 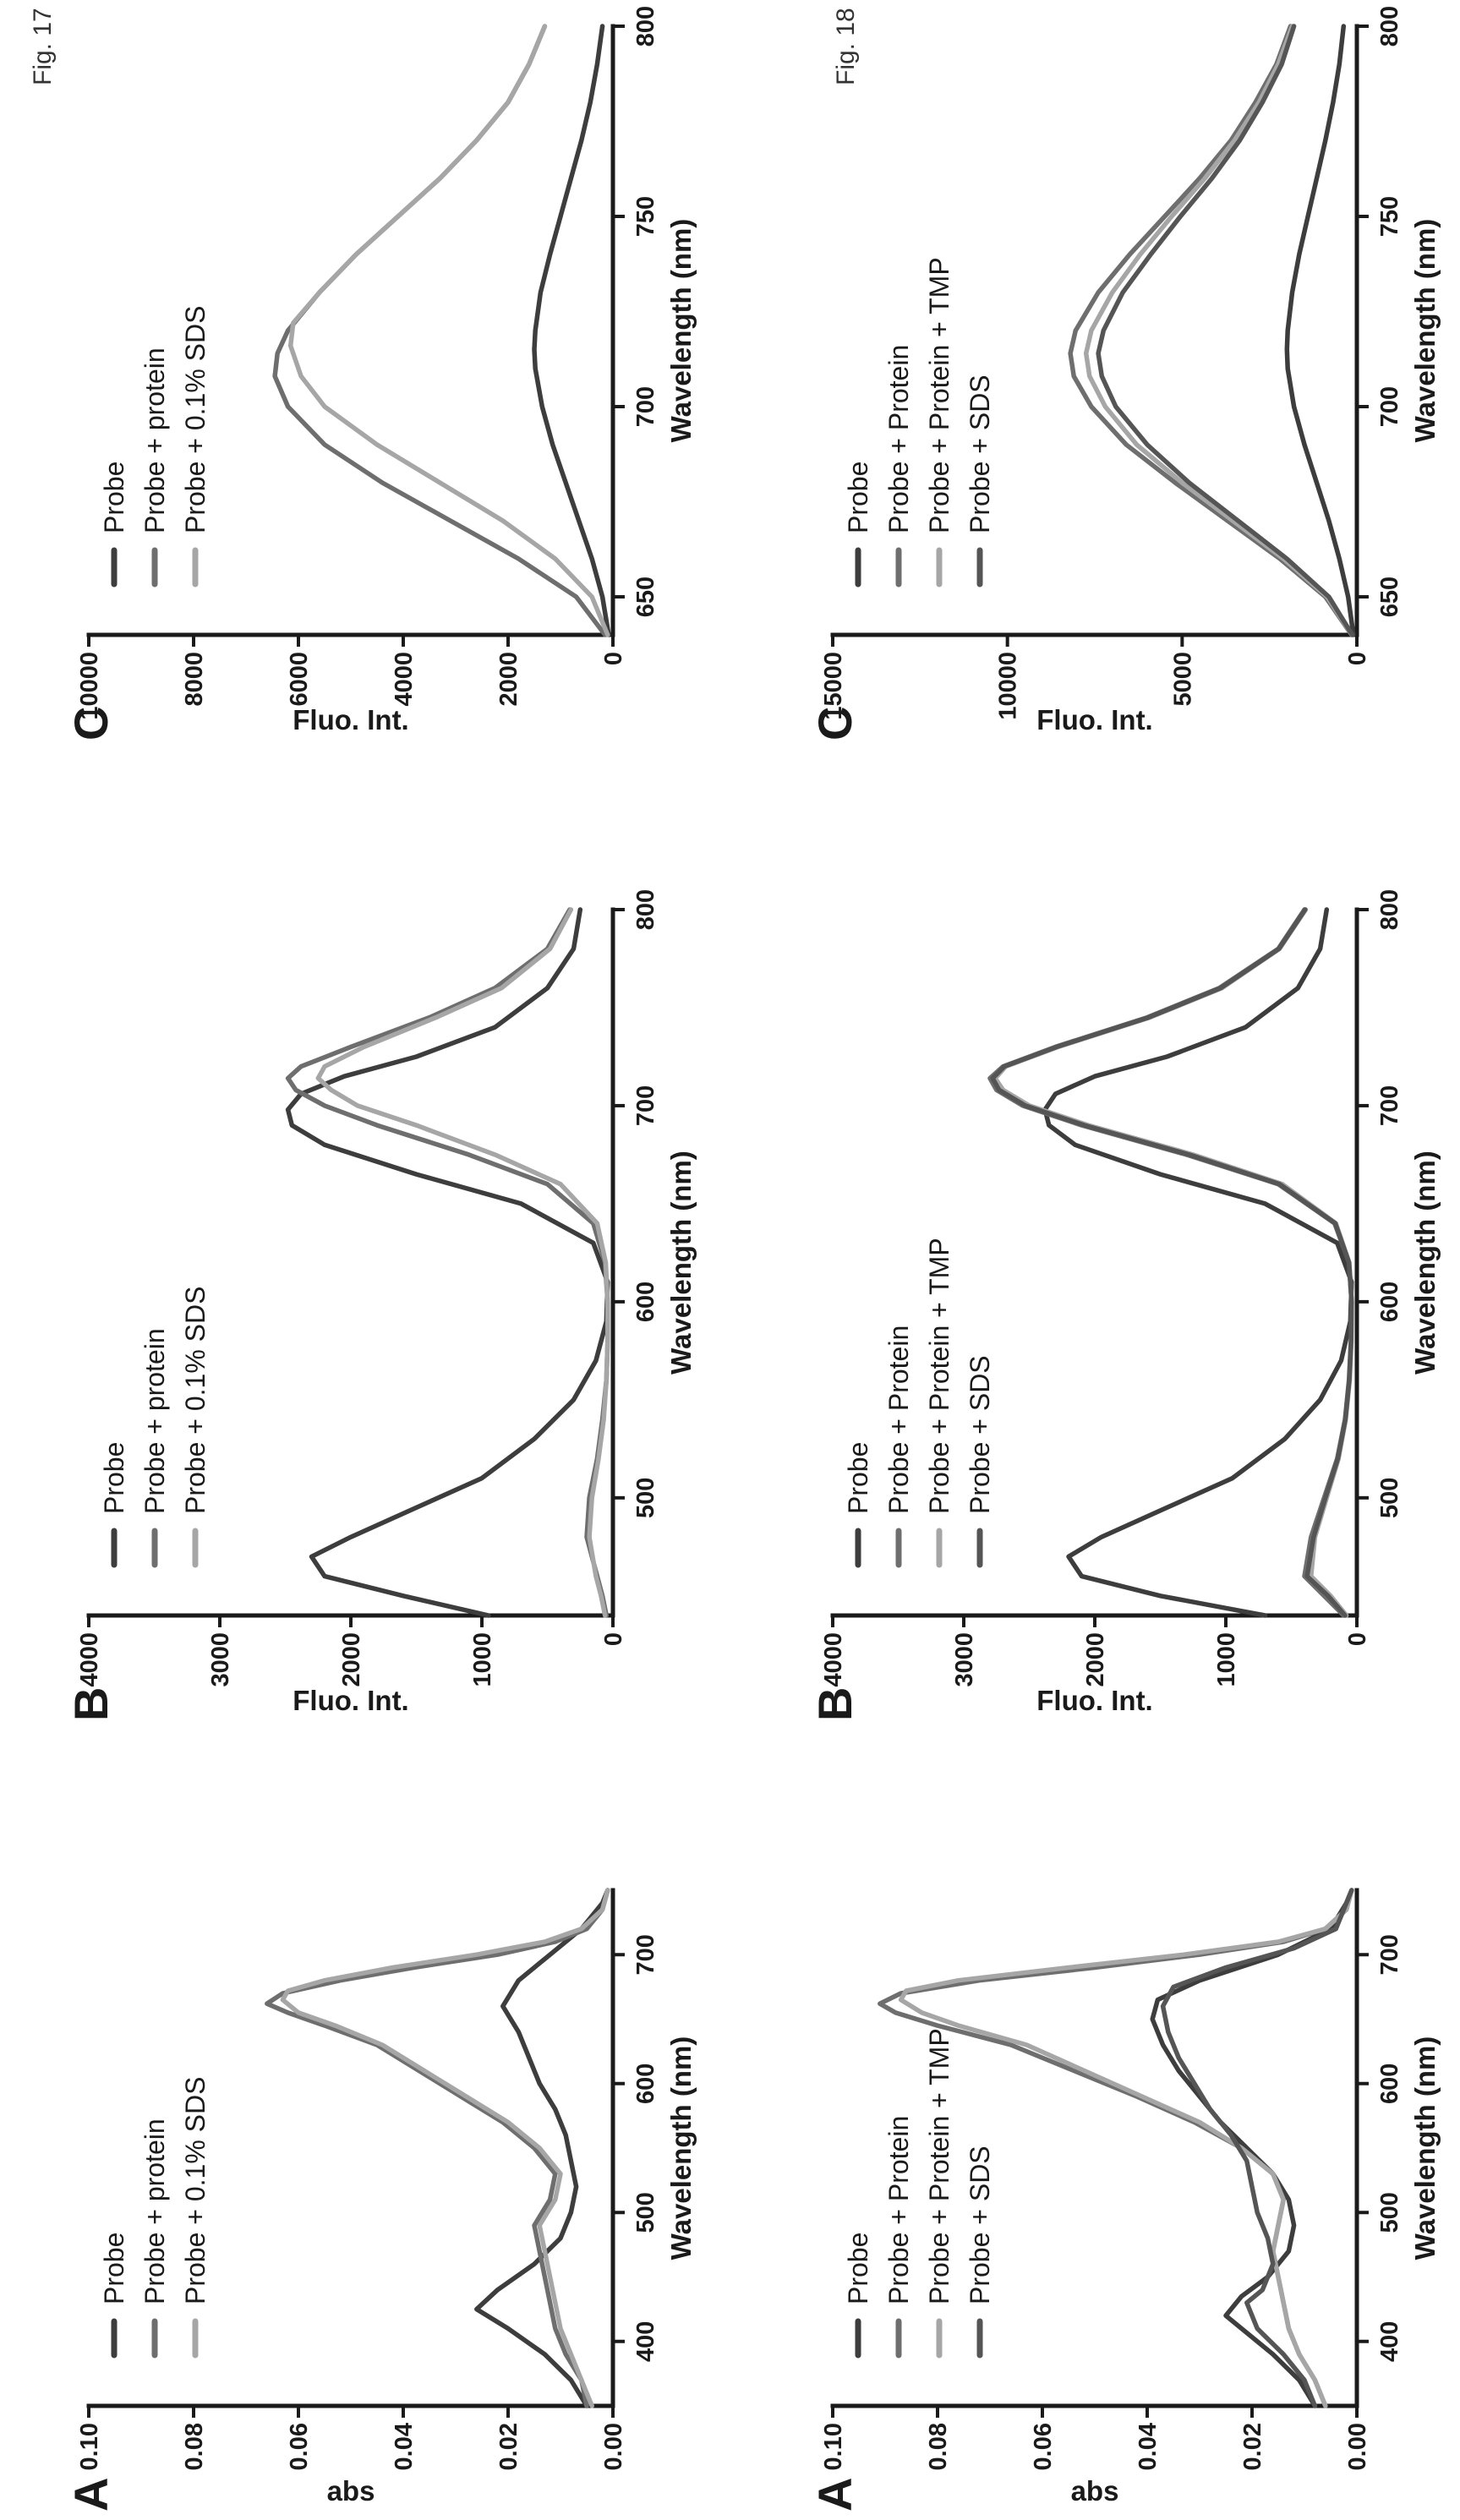 What do you see at coordinates (898, 1420) in the screenshot?
I see `legend-label: Probe + Protein` at bounding box center [898, 1420].